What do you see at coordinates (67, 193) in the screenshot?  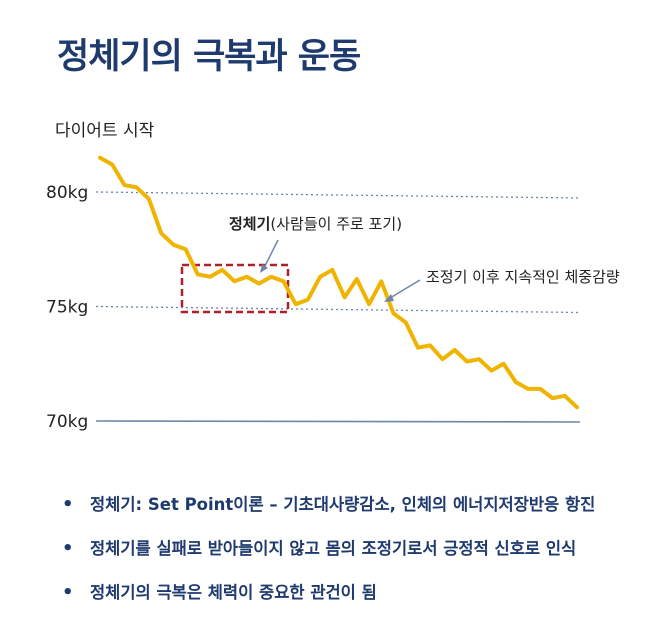 I see `y-tick-label: 80kg` at bounding box center [67, 193].